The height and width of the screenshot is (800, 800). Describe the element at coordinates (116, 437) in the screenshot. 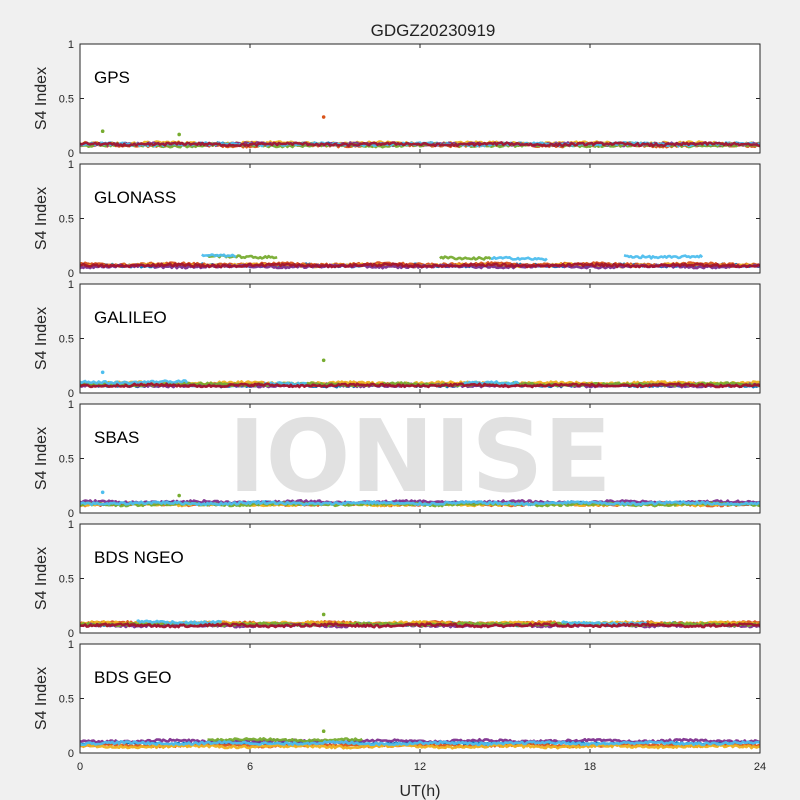

I see `panel-label: SBAS` at that location.